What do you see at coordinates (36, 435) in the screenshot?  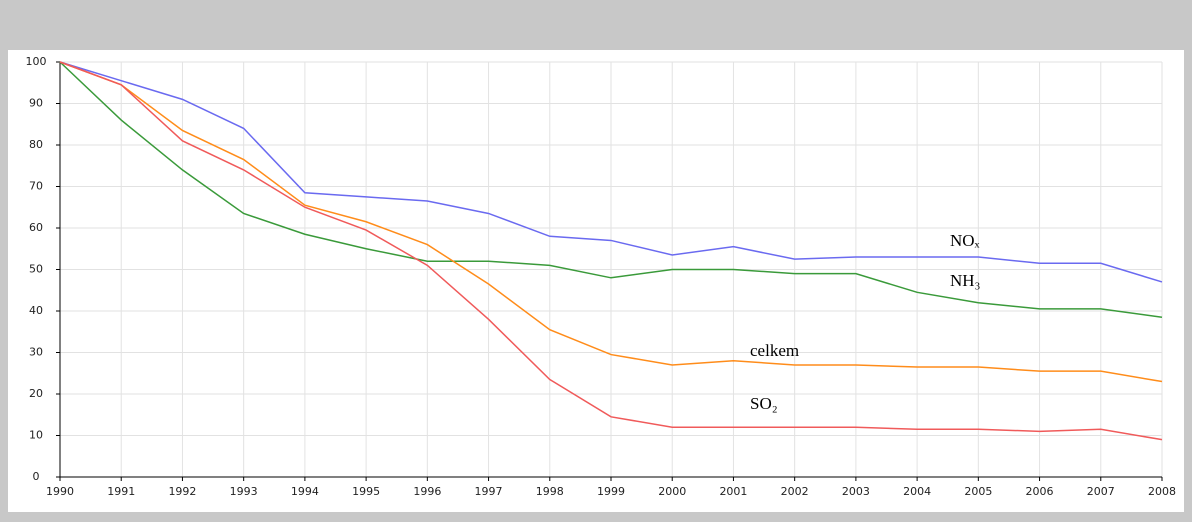 I see `y-tick-label: 10` at bounding box center [36, 435].